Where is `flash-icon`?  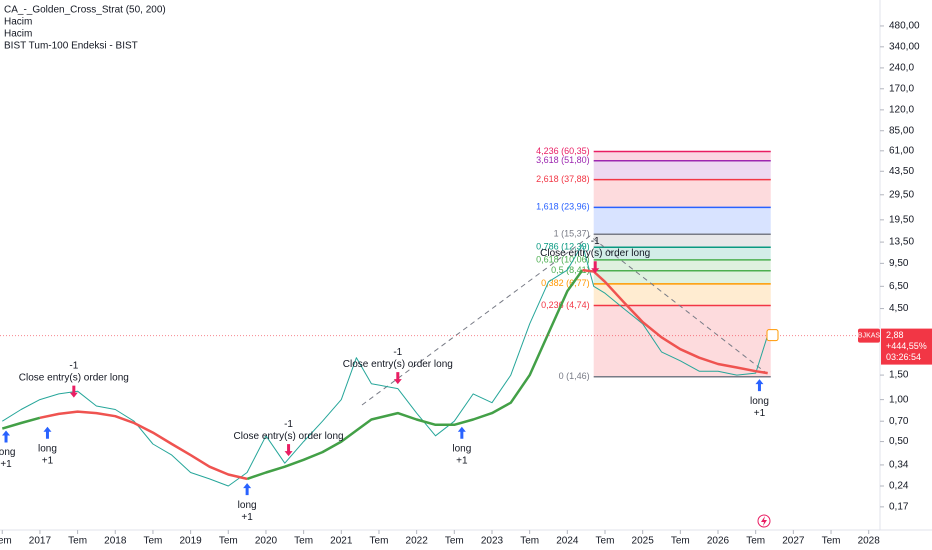
flash-icon is located at coordinates (764, 521).